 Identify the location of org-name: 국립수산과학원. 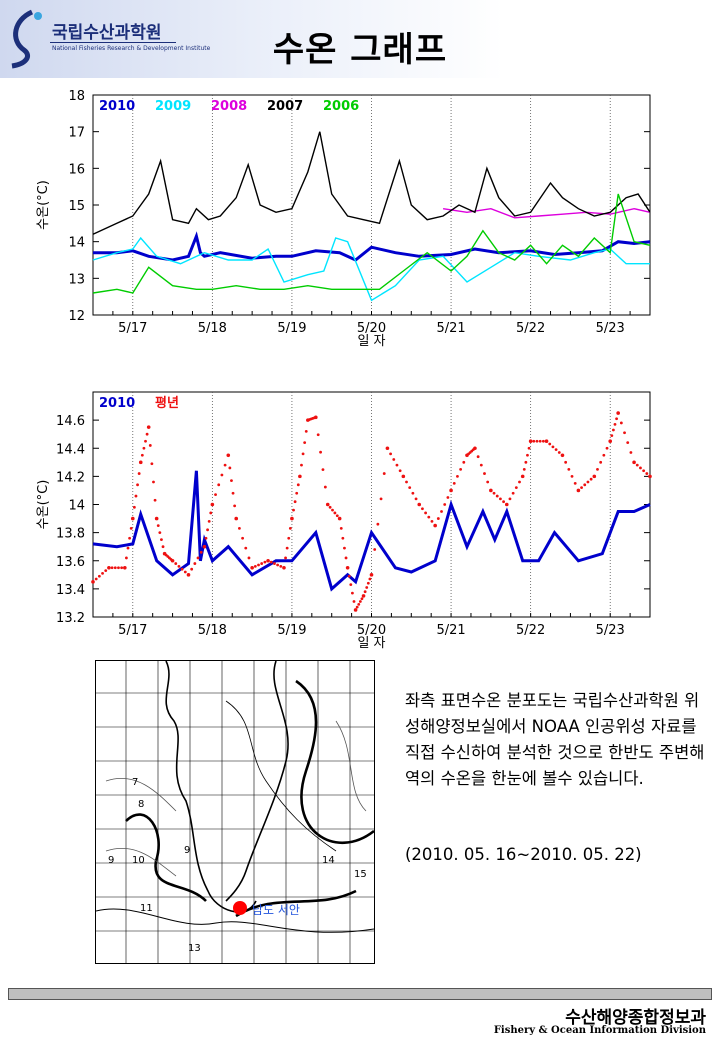
(107, 33).